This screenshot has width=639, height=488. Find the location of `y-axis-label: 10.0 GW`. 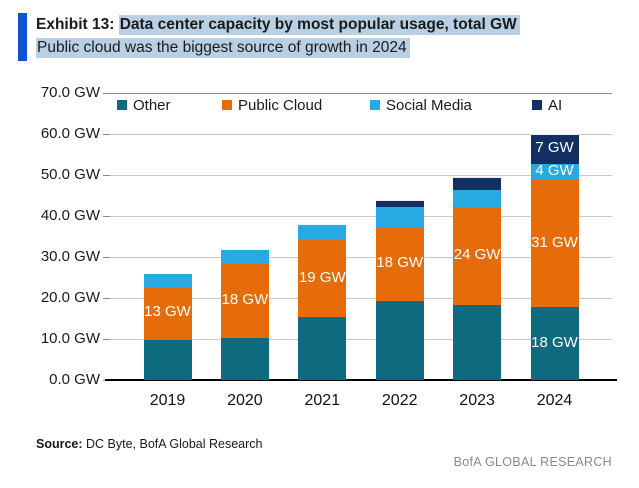

y-axis-label: 10.0 GW is located at coordinates (70, 338).